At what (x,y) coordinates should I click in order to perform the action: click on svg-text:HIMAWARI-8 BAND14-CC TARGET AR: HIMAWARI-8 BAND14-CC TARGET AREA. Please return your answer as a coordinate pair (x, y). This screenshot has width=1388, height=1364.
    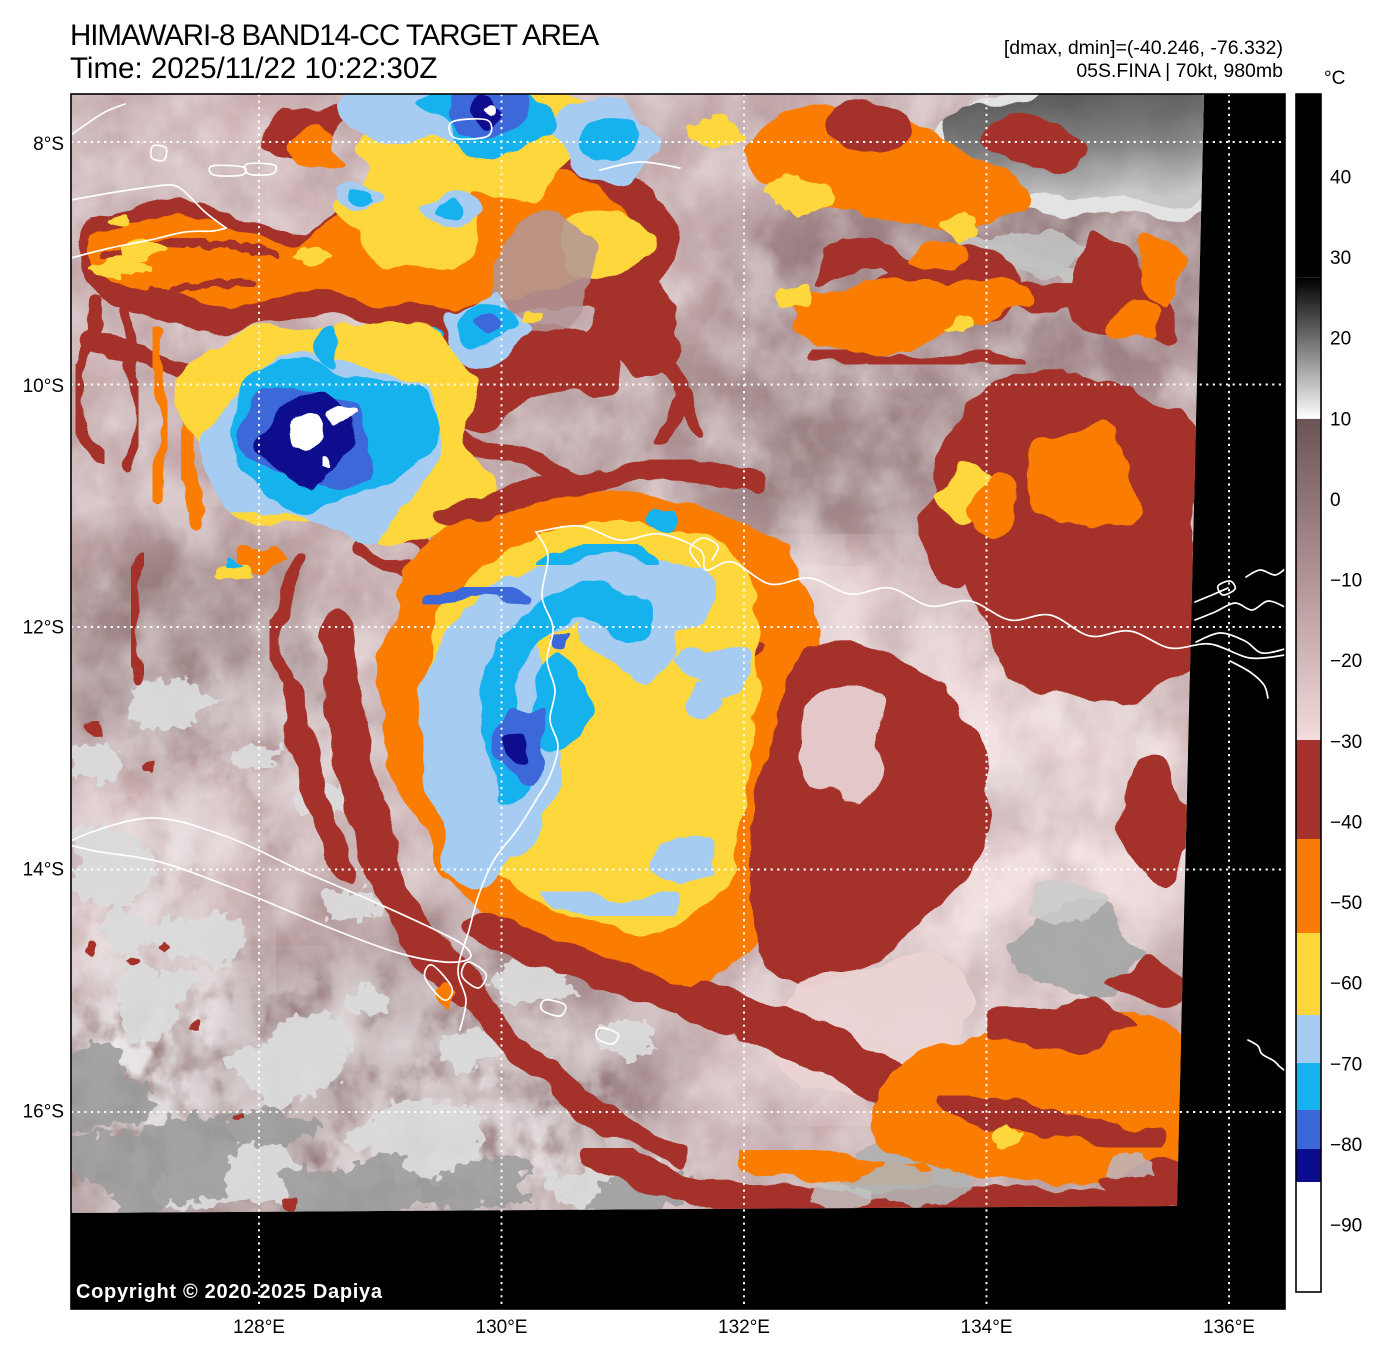
    Looking at the image, I should click on (334, 35).